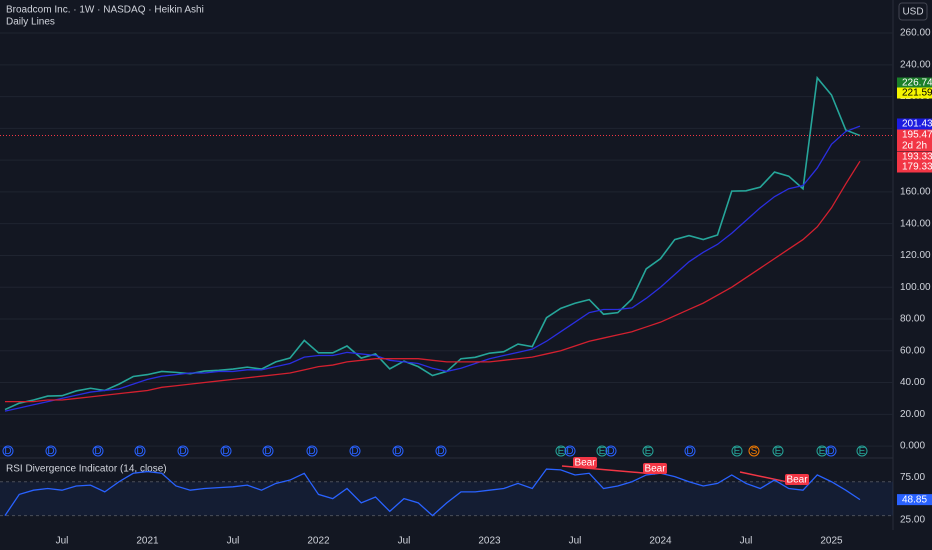  Describe the element at coordinates (86, 469) in the screenshot. I see `rsi-title: RSI Divergence Indicator (14, close)` at that location.